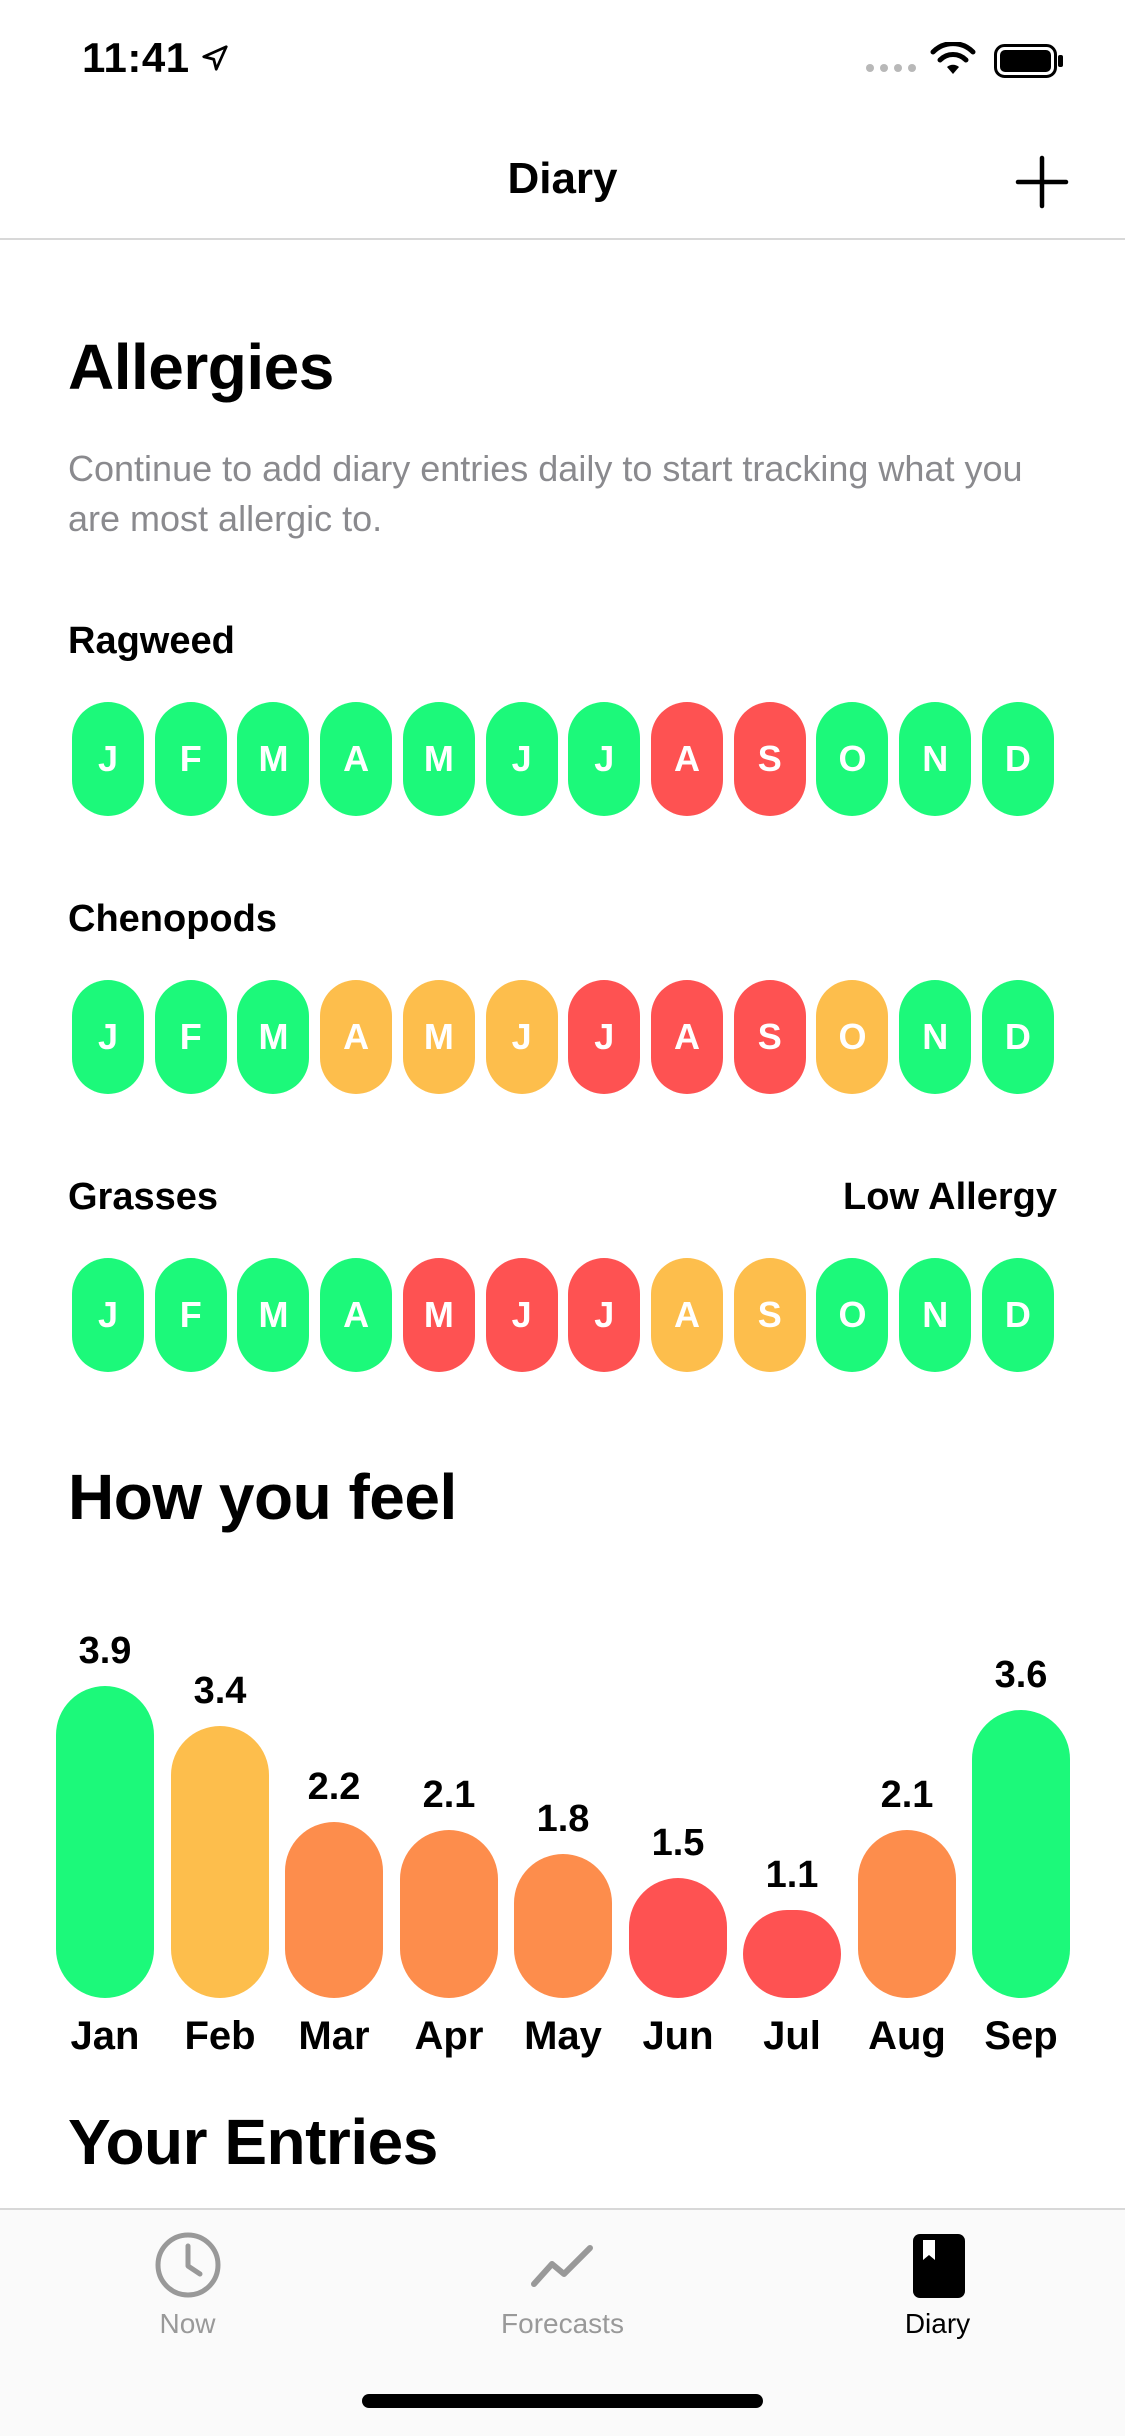 The height and width of the screenshot is (2436, 1125). I want to click on location-arrow-icon, so click(214, 58).